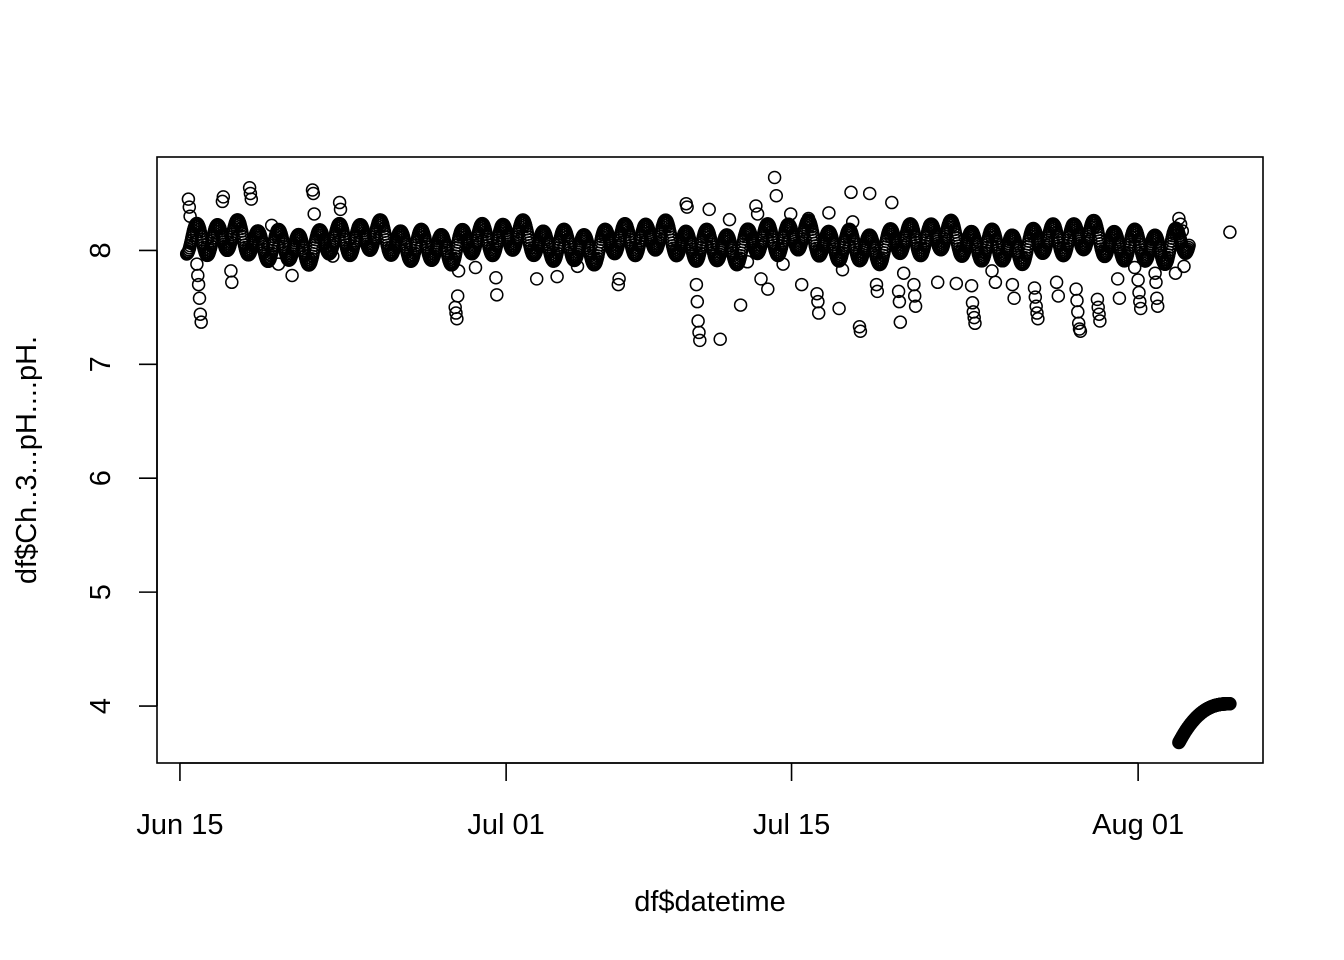 This screenshot has height=960, width=1344. I want to click on y-axis-label: df$Ch..3...pH....pH., so click(27, 460).